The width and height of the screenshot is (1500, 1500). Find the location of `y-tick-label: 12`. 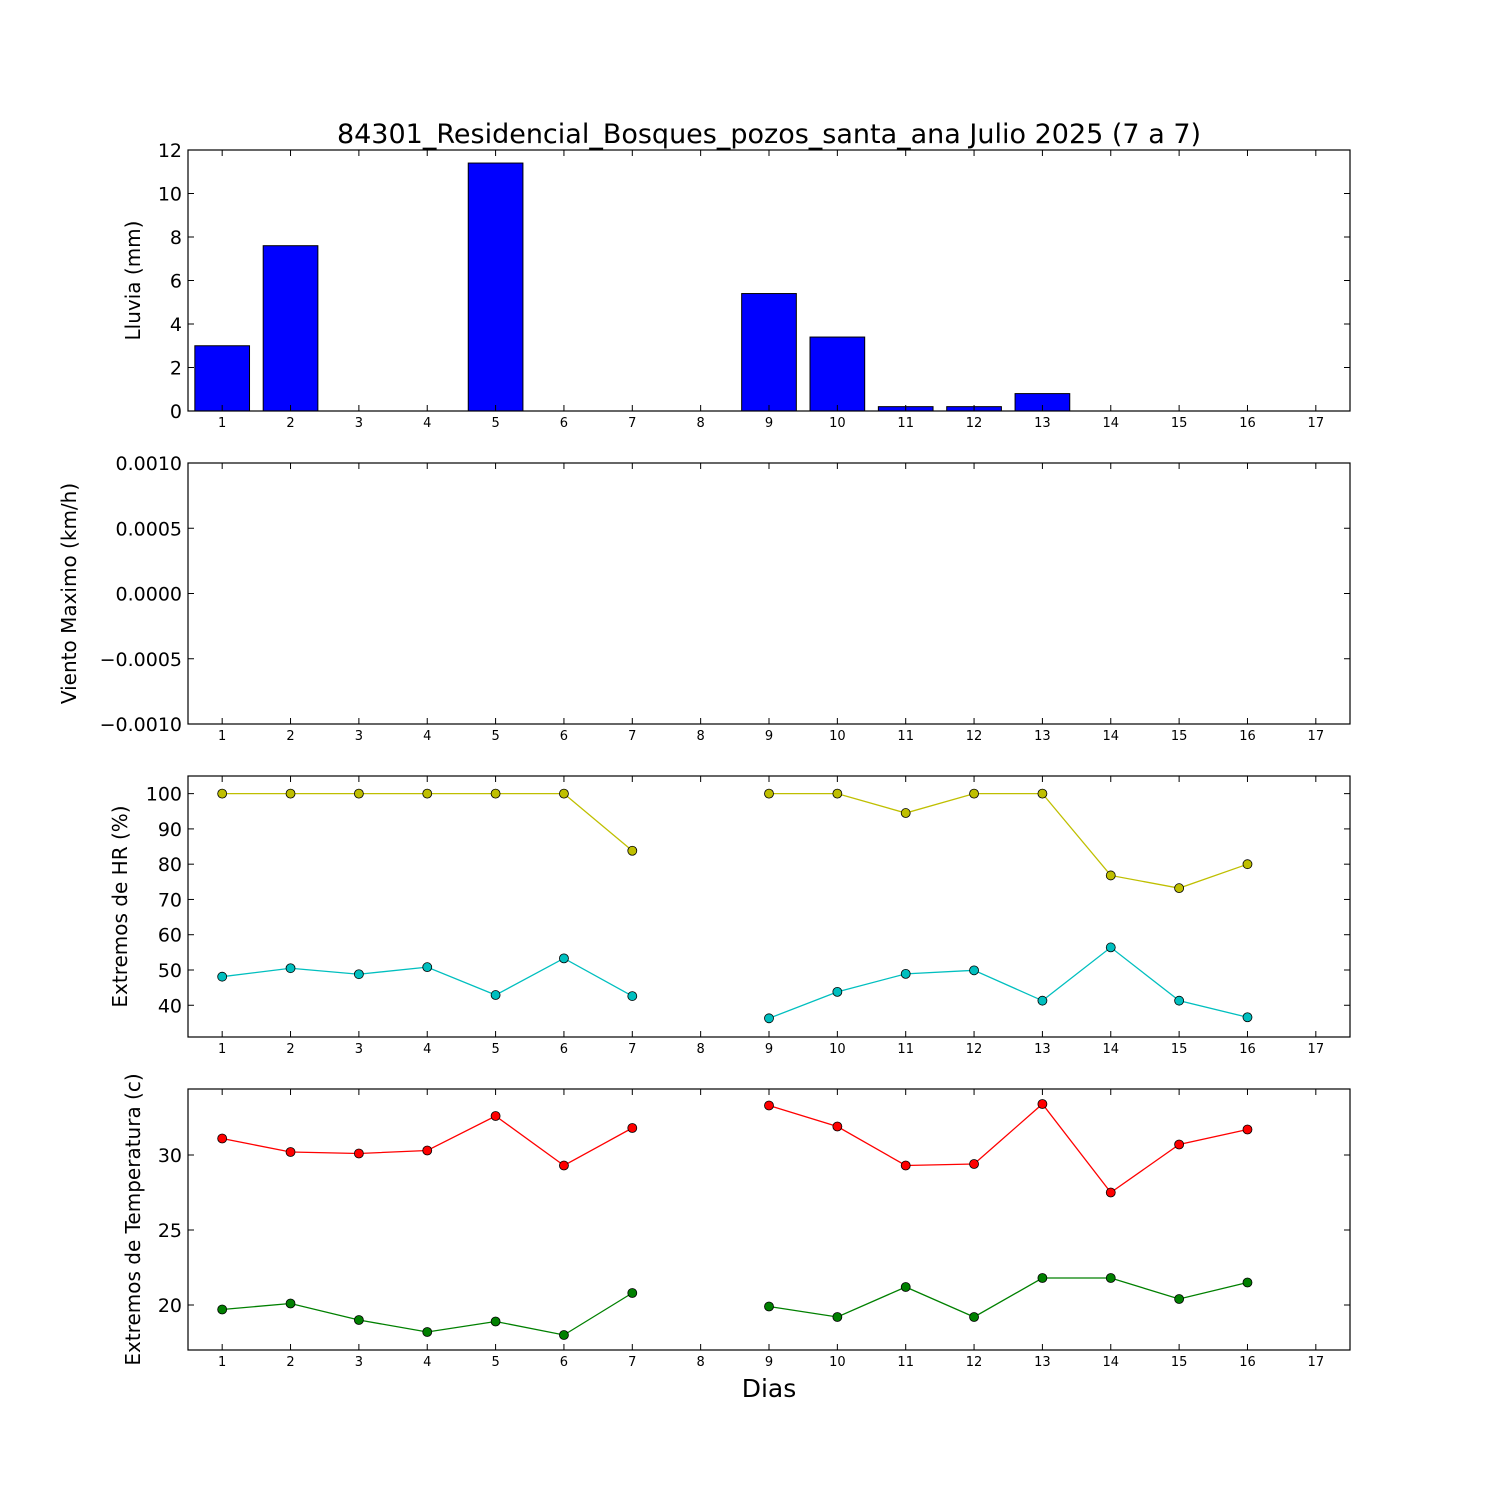

y-tick-label: 12 is located at coordinates (170, 151).